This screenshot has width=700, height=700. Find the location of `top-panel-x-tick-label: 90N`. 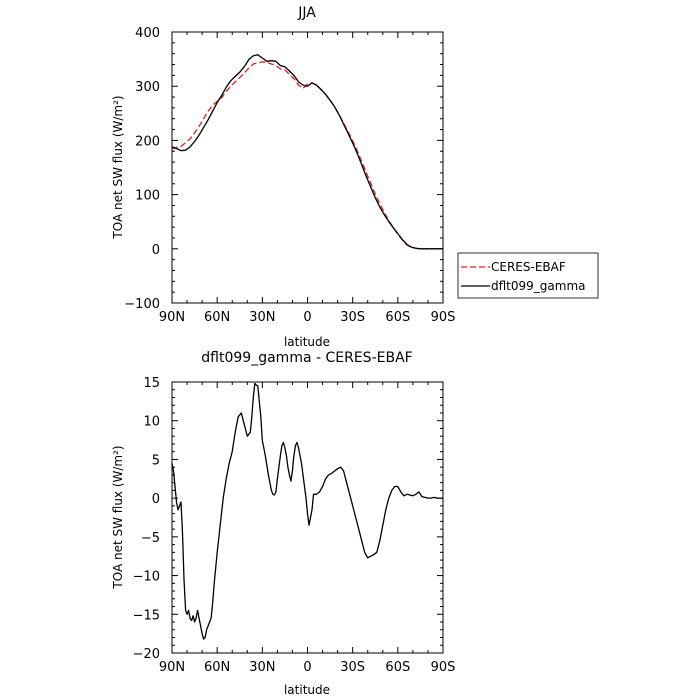

top-panel-x-tick-label: 90N is located at coordinates (172, 317).